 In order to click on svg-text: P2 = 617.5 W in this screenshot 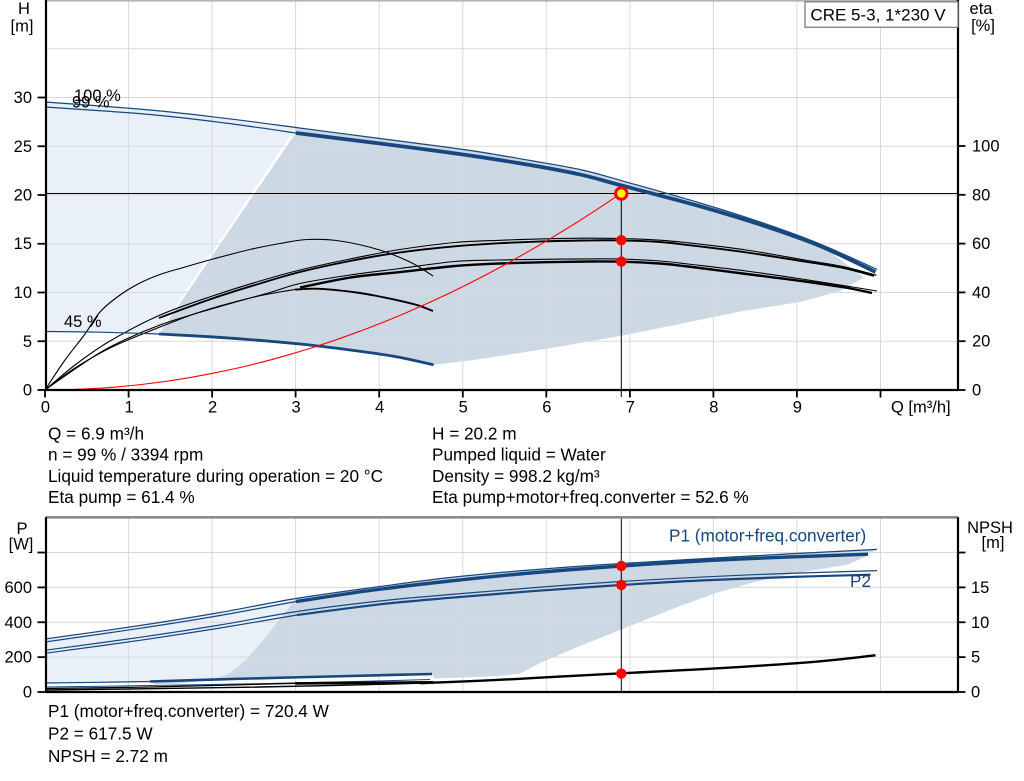, I will do `click(100, 733)`.